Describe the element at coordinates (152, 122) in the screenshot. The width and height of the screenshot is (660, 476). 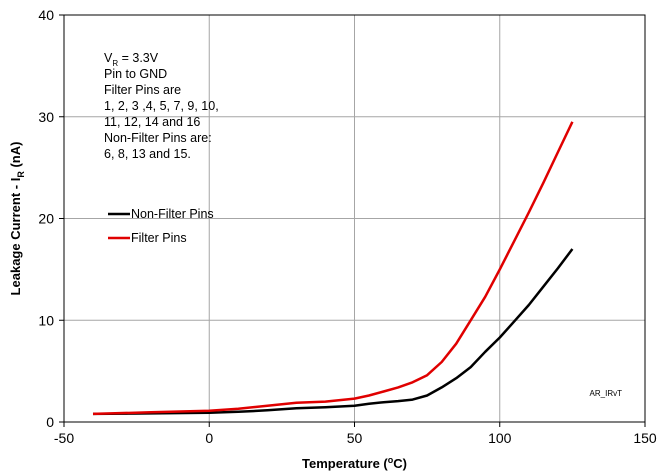
I see `annotation-line: 11, 12, 14 and 16` at that location.